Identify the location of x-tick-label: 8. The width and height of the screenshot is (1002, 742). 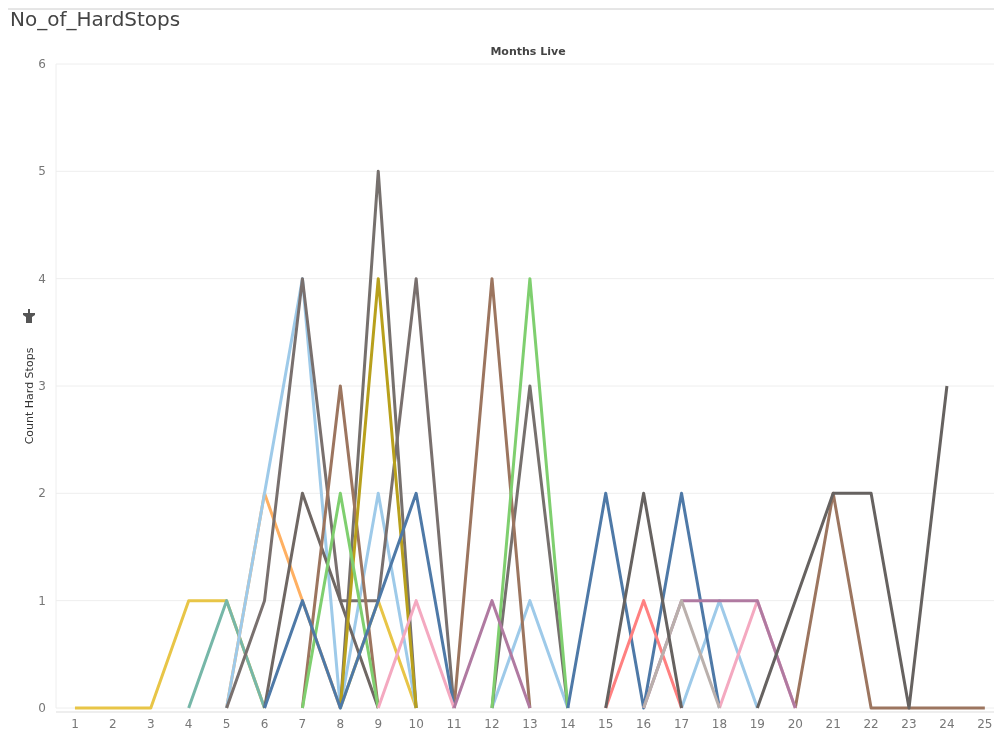
(340, 724).